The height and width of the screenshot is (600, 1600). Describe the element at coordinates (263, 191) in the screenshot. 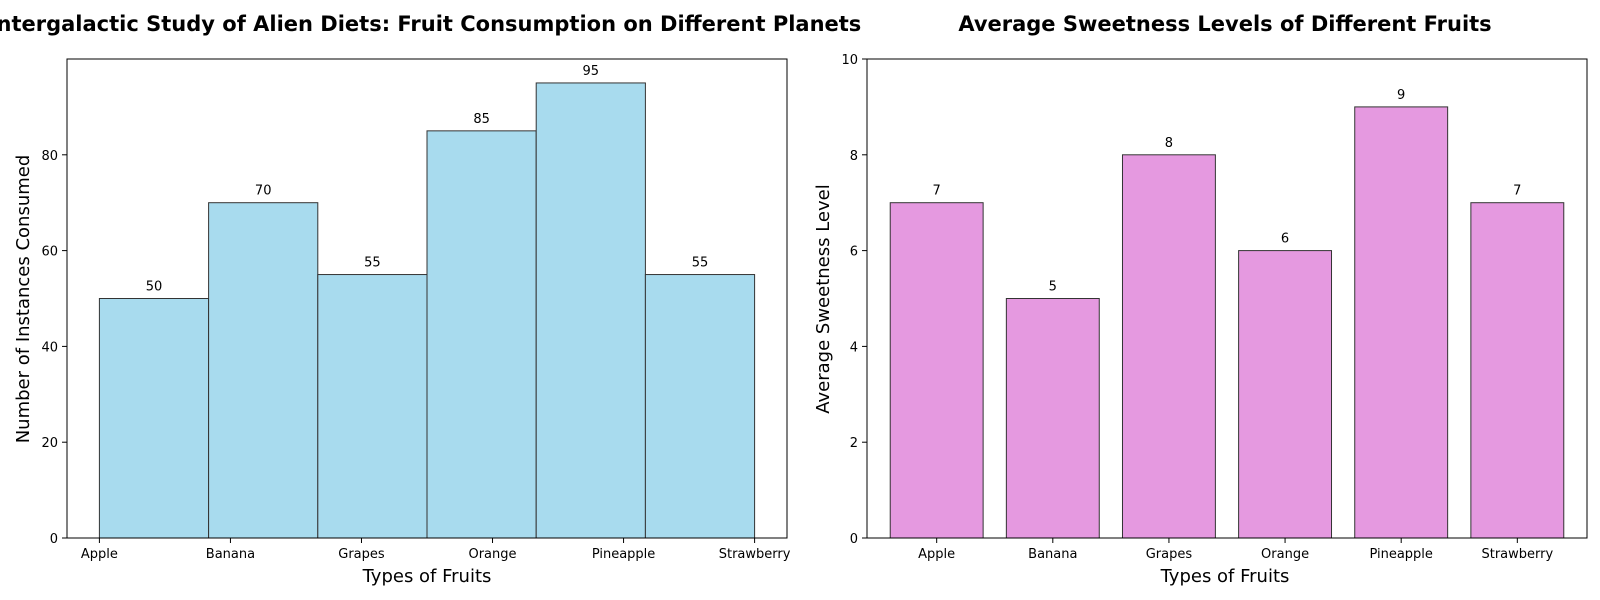

I see `consumption-data-label: 70` at that location.